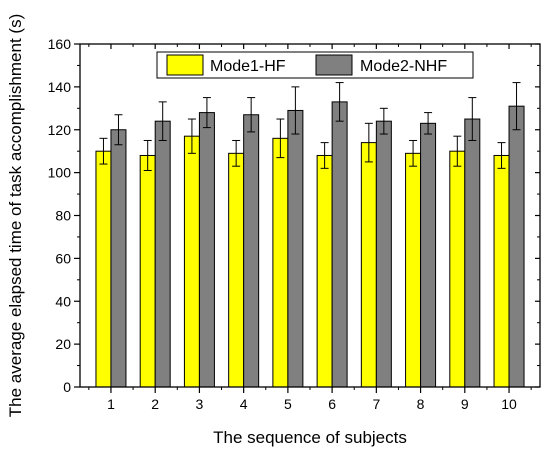  What do you see at coordinates (67, 387) in the screenshot?
I see `y-tick-label: 0` at bounding box center [67, 387].